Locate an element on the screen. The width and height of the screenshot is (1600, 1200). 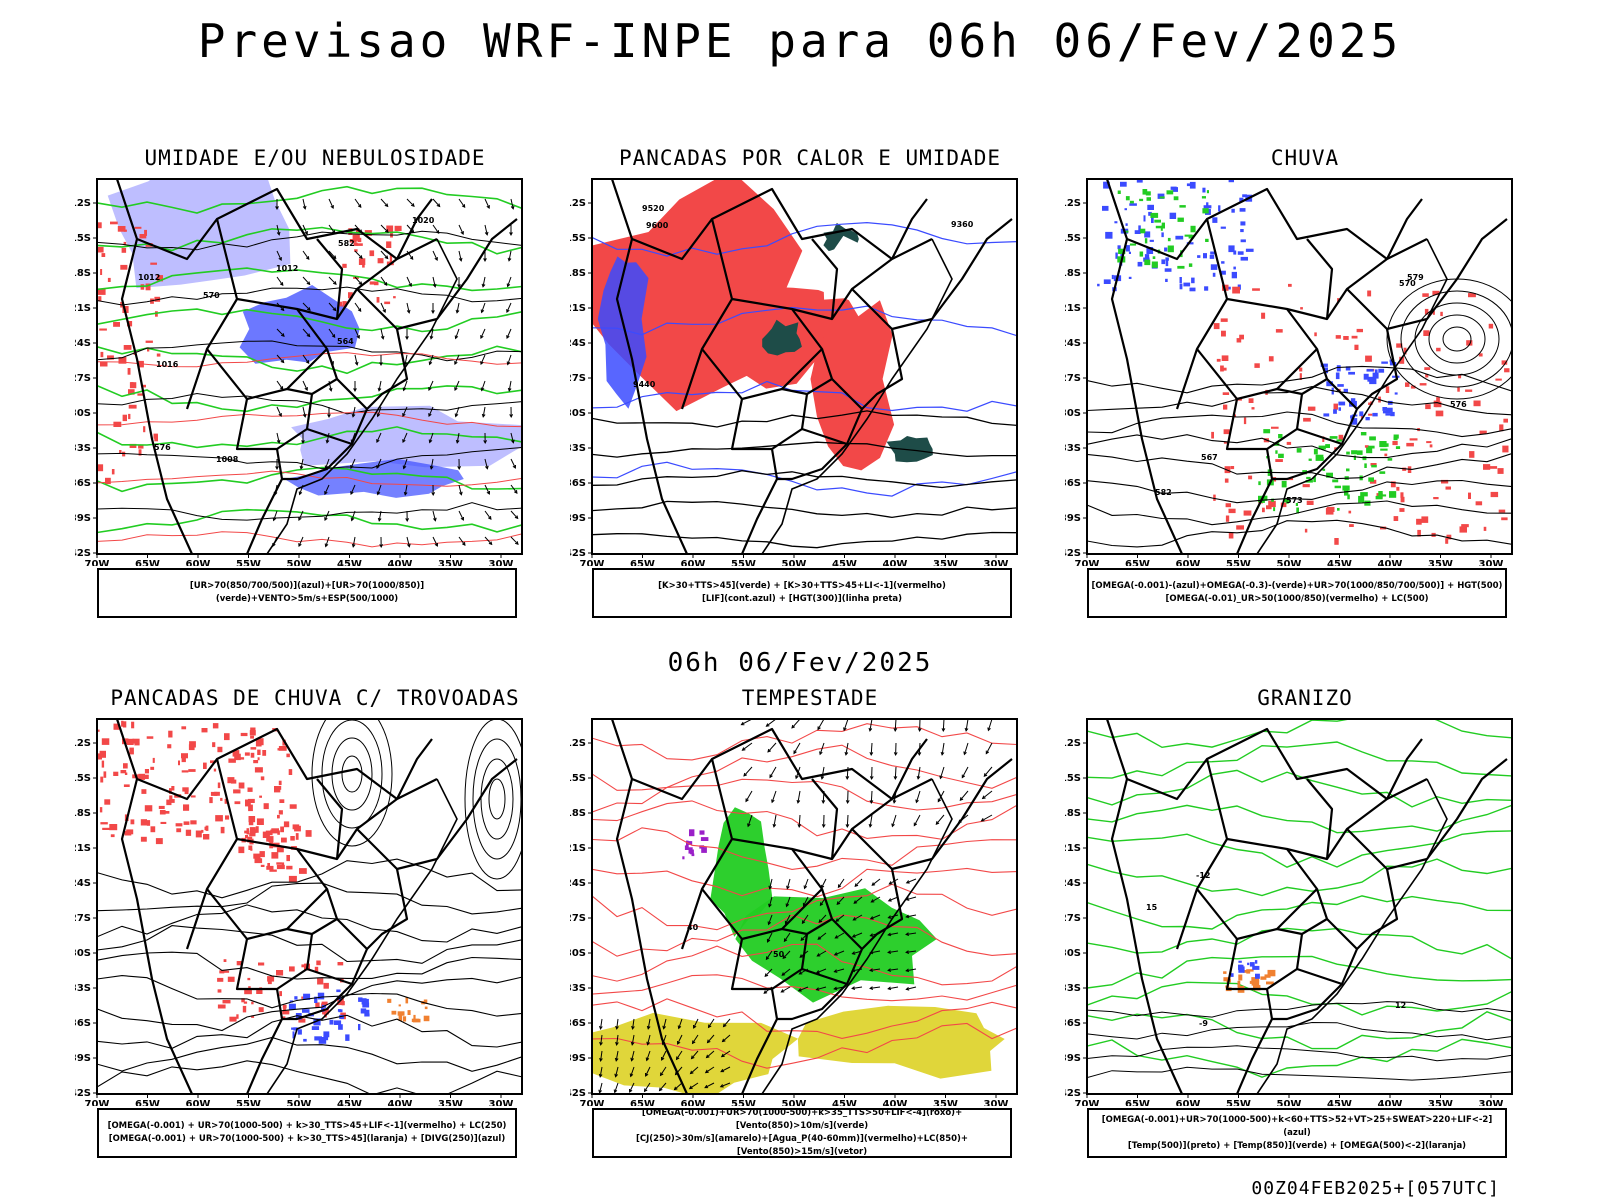
moisture-contour is located at coordinates (804, 848).